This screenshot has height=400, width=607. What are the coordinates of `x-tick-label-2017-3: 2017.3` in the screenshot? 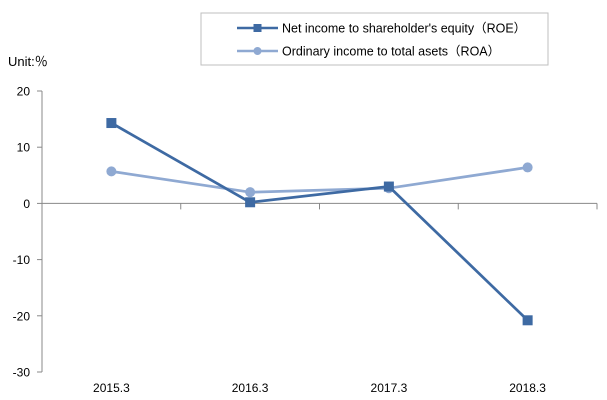 It's located at (389, 388).